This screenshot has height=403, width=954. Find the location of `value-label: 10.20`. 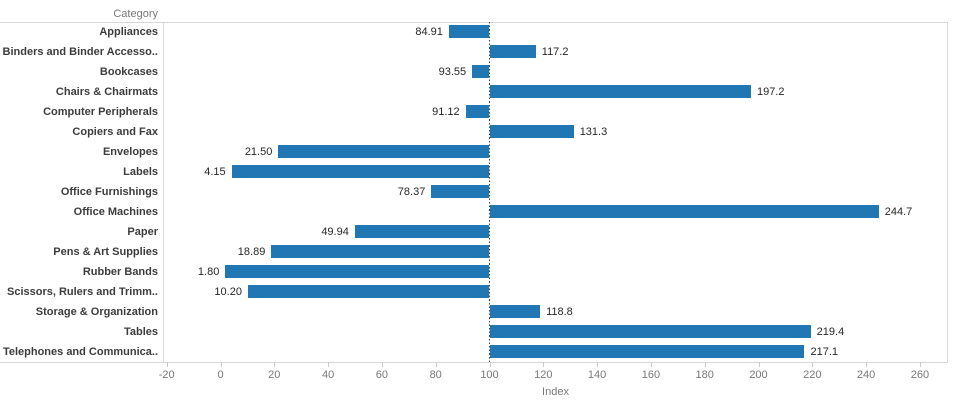

value-label: 10.20 is located at coordinates (228, 292).